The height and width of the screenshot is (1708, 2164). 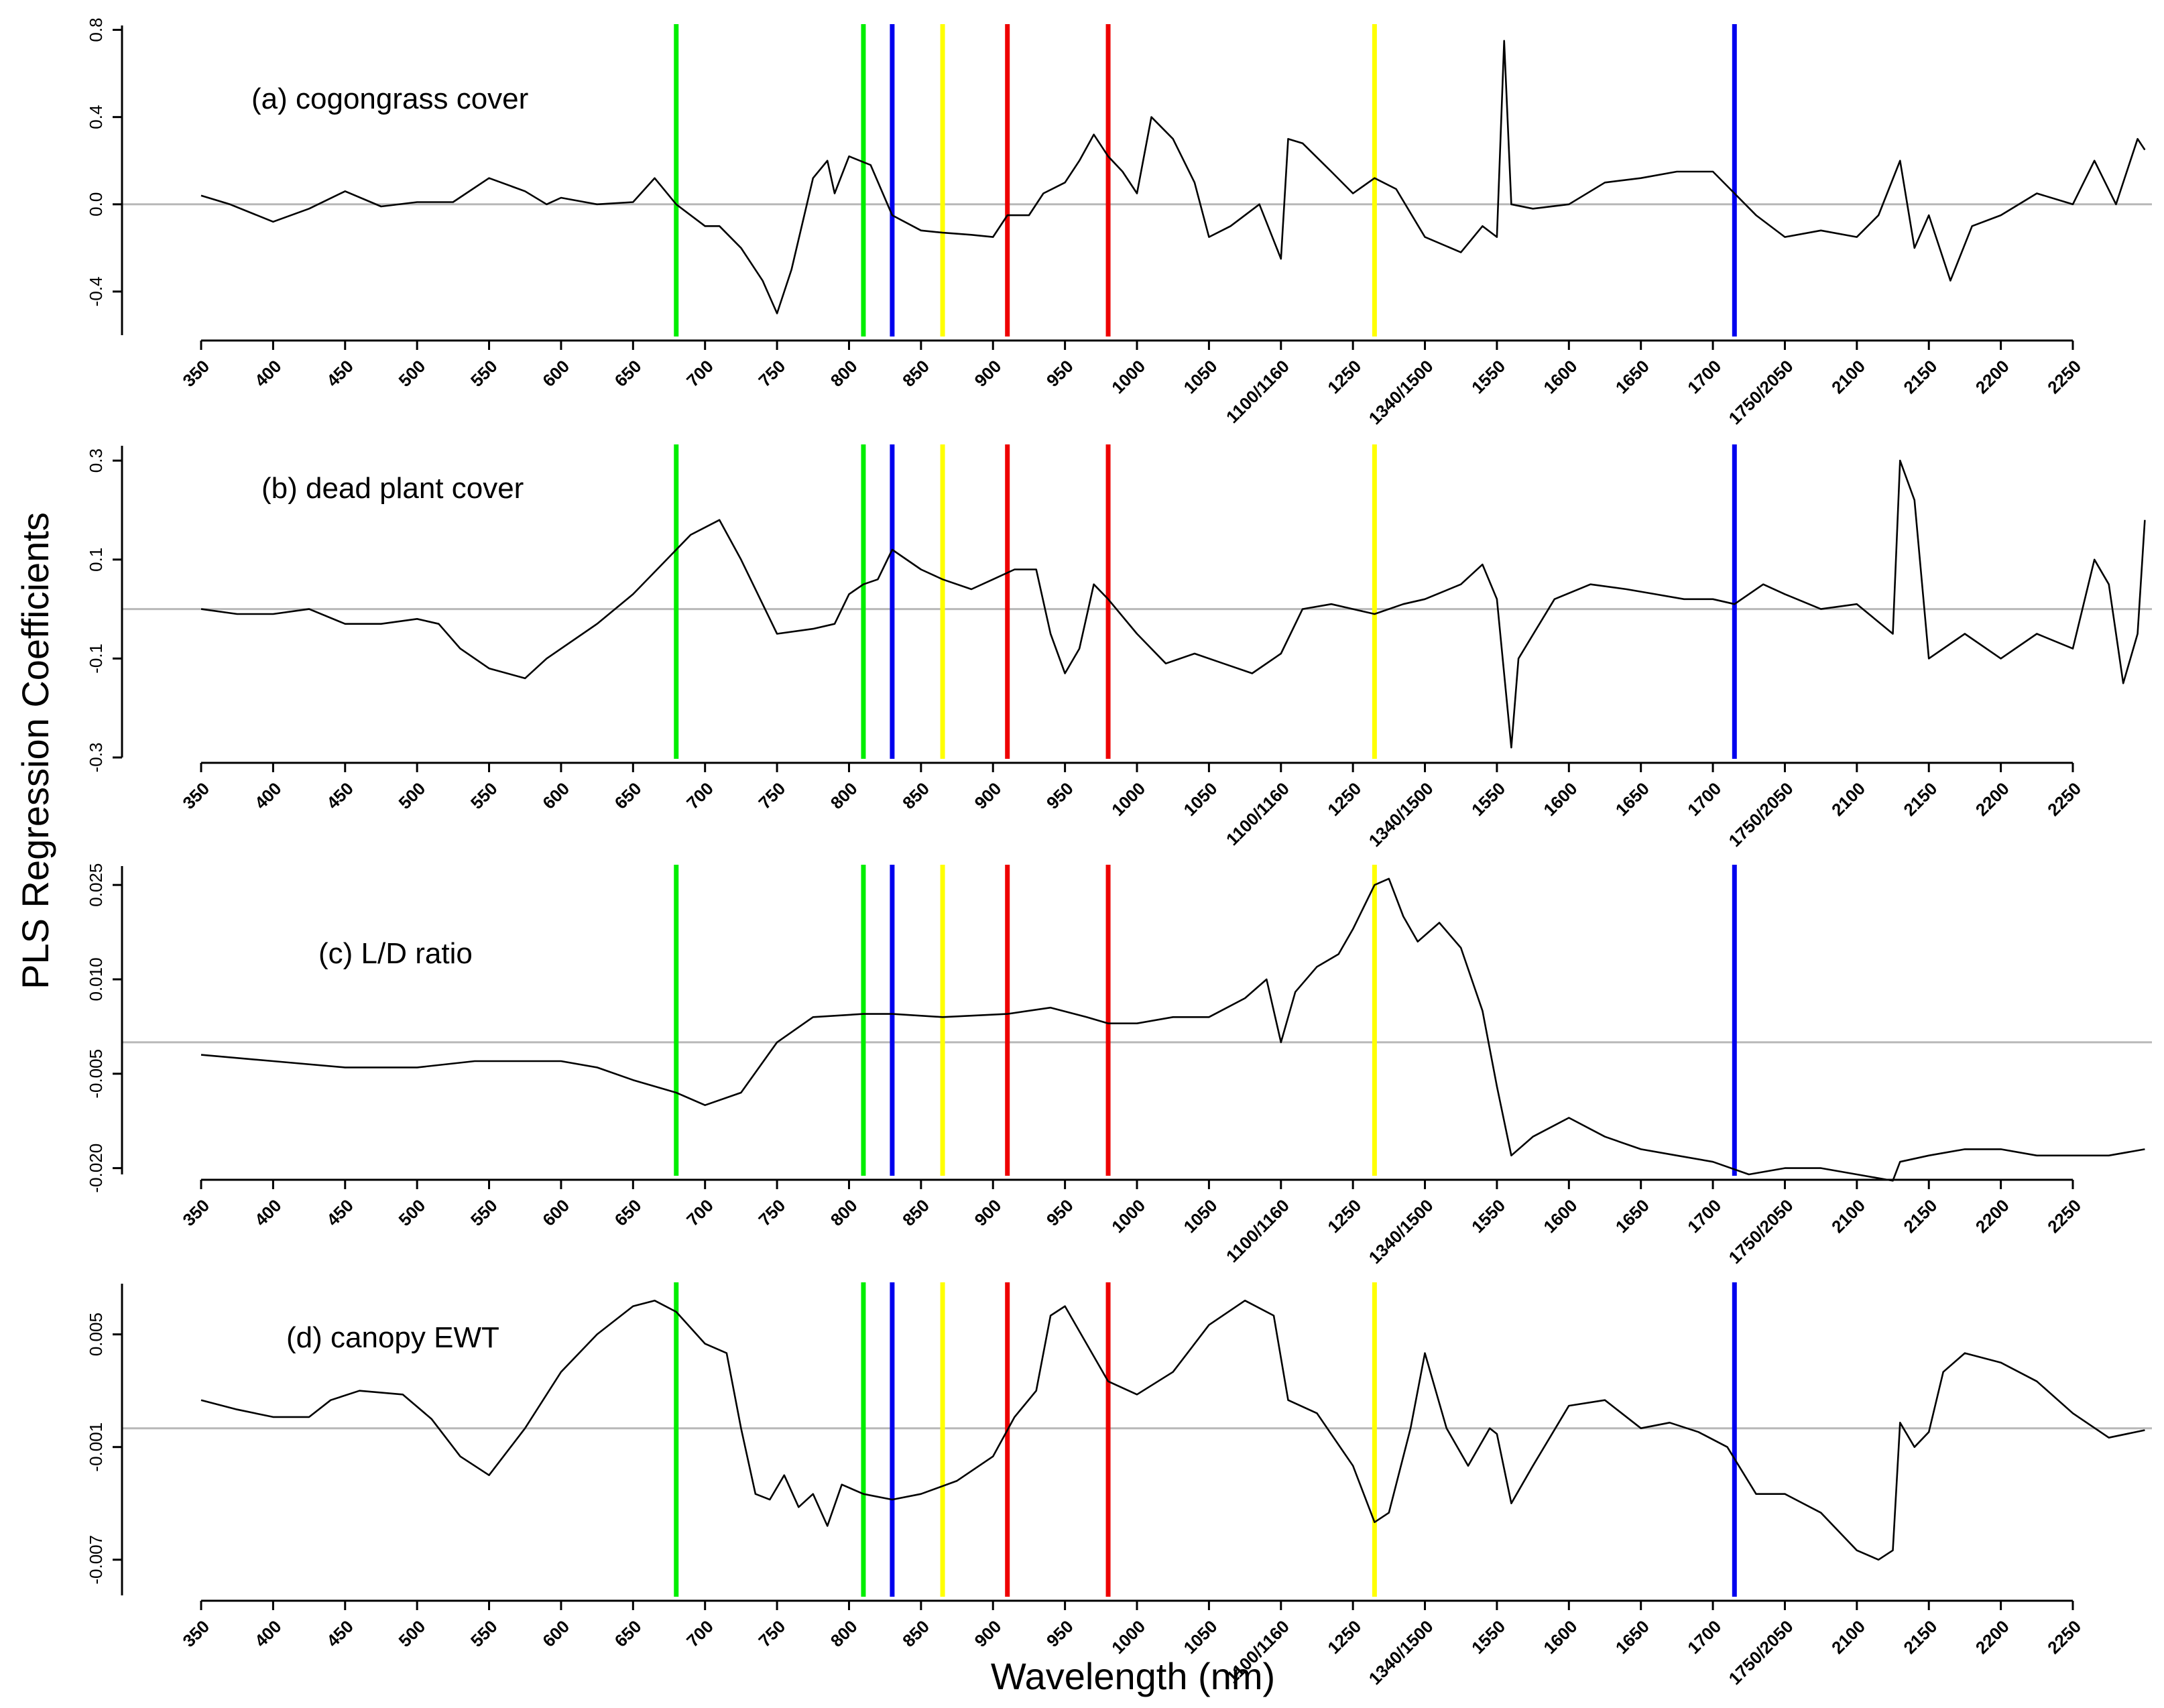 What do you see at coordinates (1172, 1430) in the screenshot?
I see `series-line` at bounding box center [1172, 1430].